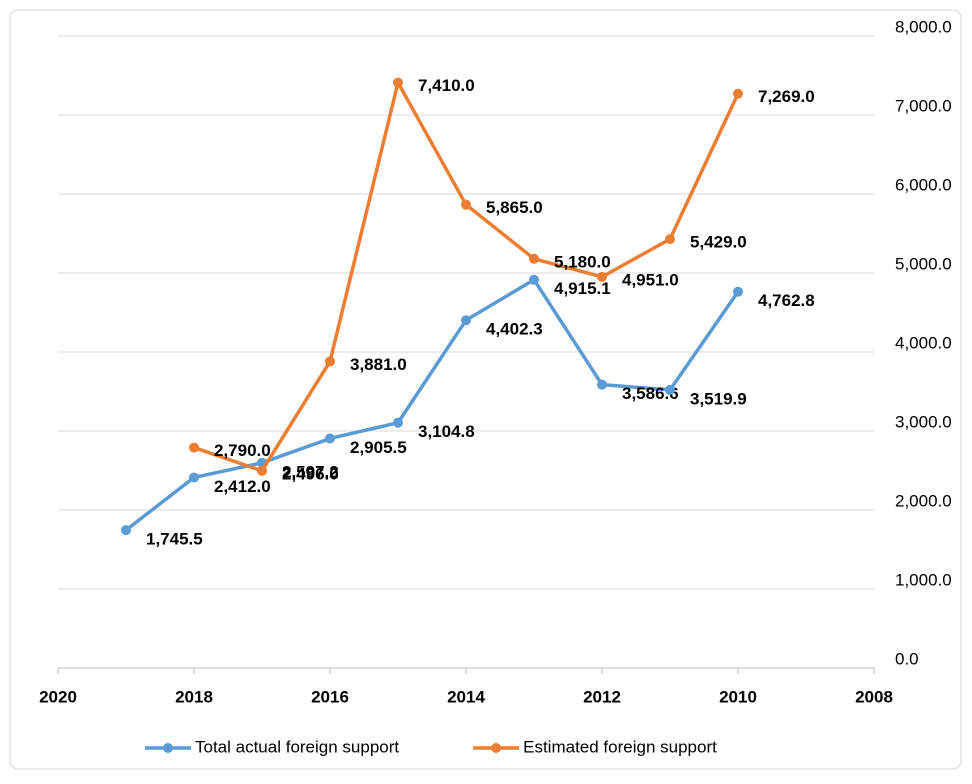 This screenshot has width=972, height=784. I want to click on x-tick-label: 2018, so click(194, 696).